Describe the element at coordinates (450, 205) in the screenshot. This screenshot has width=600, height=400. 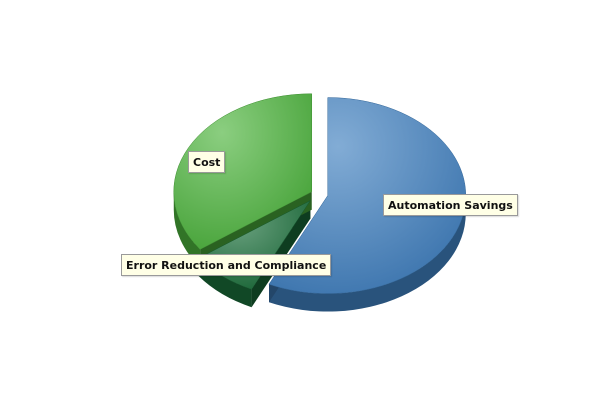
I see `slice-label-automation-savings: Automation Savings` at that location.